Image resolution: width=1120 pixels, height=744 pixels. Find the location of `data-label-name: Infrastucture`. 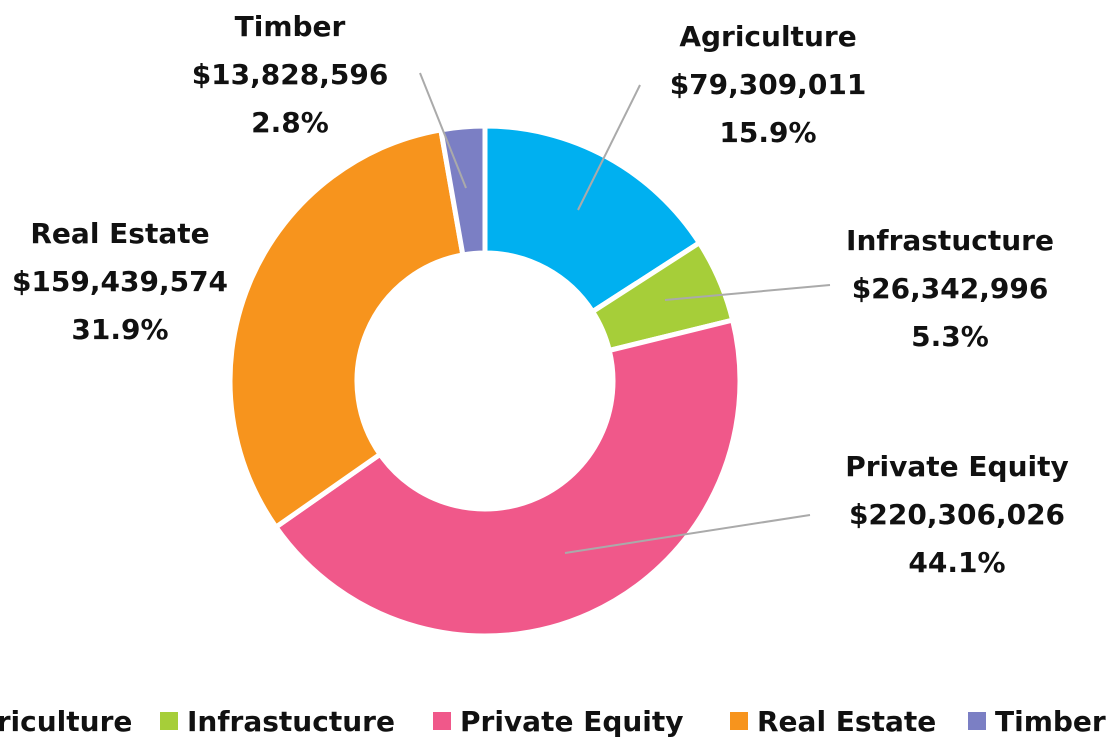

data-label-name: Infrastucture is located at coordinates (950, 240).